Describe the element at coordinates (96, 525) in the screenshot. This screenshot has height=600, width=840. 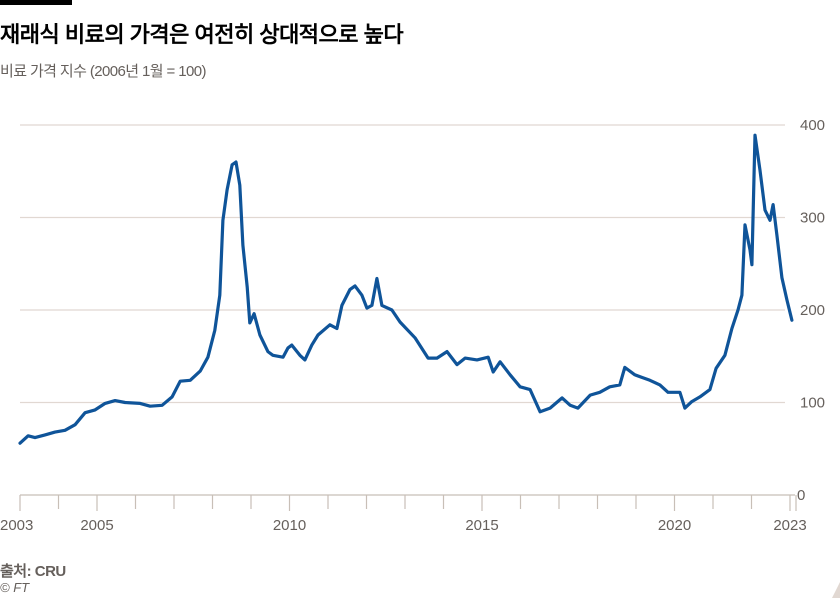
I see `x-tick-label: 2005` at that location.